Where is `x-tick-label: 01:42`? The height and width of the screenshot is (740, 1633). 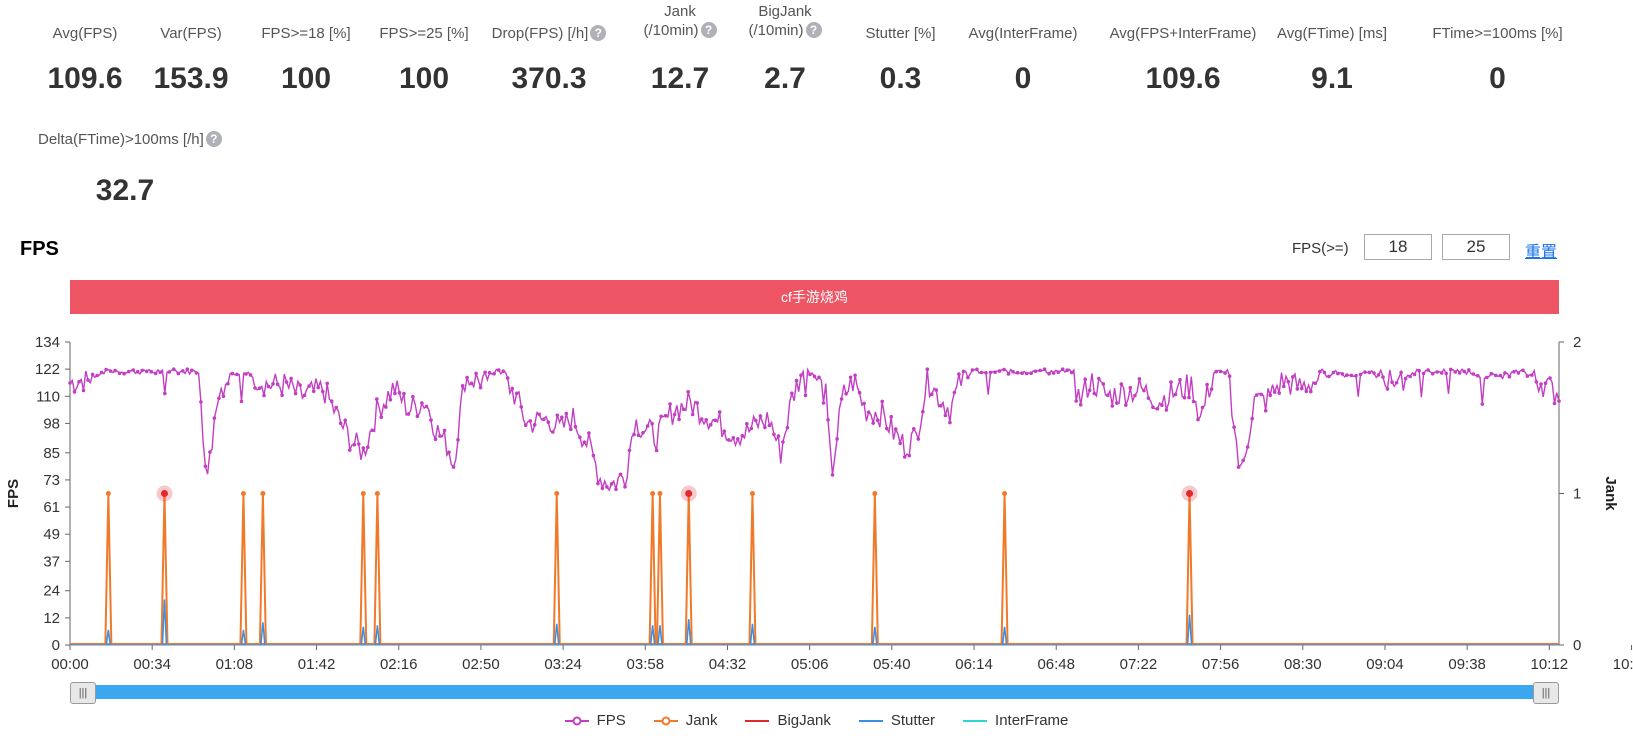 x-tick-label: 01:42 is located at coordinates (317, 664).